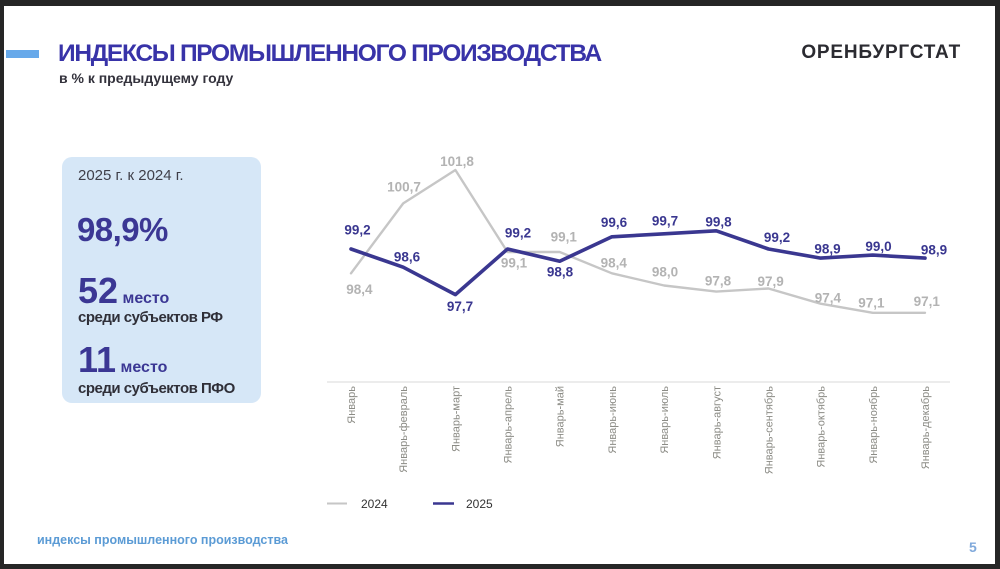 This screenshot has width=1000, height=569. Describe the element at coordinates (665, 272) in the screenshot. I see `svg-text: 98,0` at that location.